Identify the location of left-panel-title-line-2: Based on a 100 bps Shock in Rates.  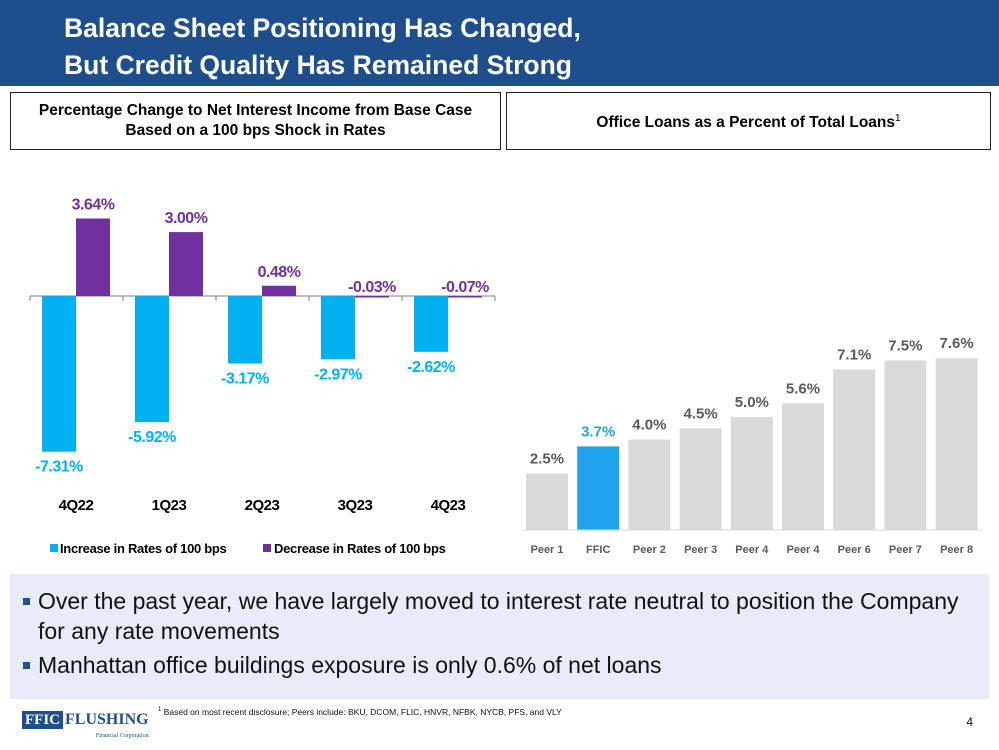
(255, 130).